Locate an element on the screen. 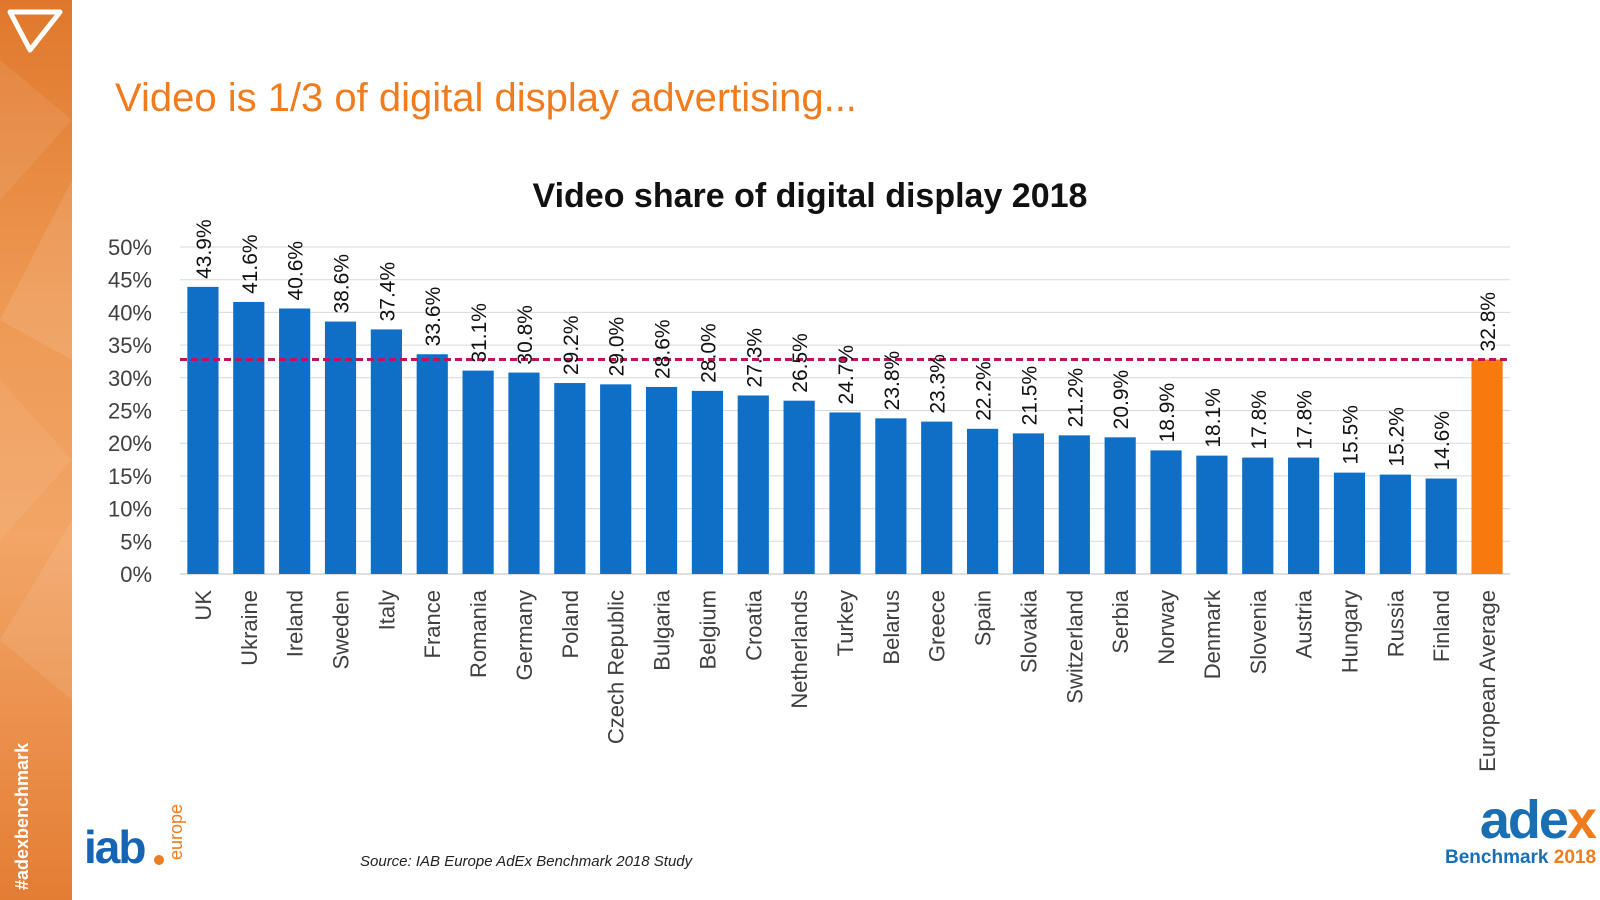  adex-logo-text: ade is located at coordinates (1524, 820).